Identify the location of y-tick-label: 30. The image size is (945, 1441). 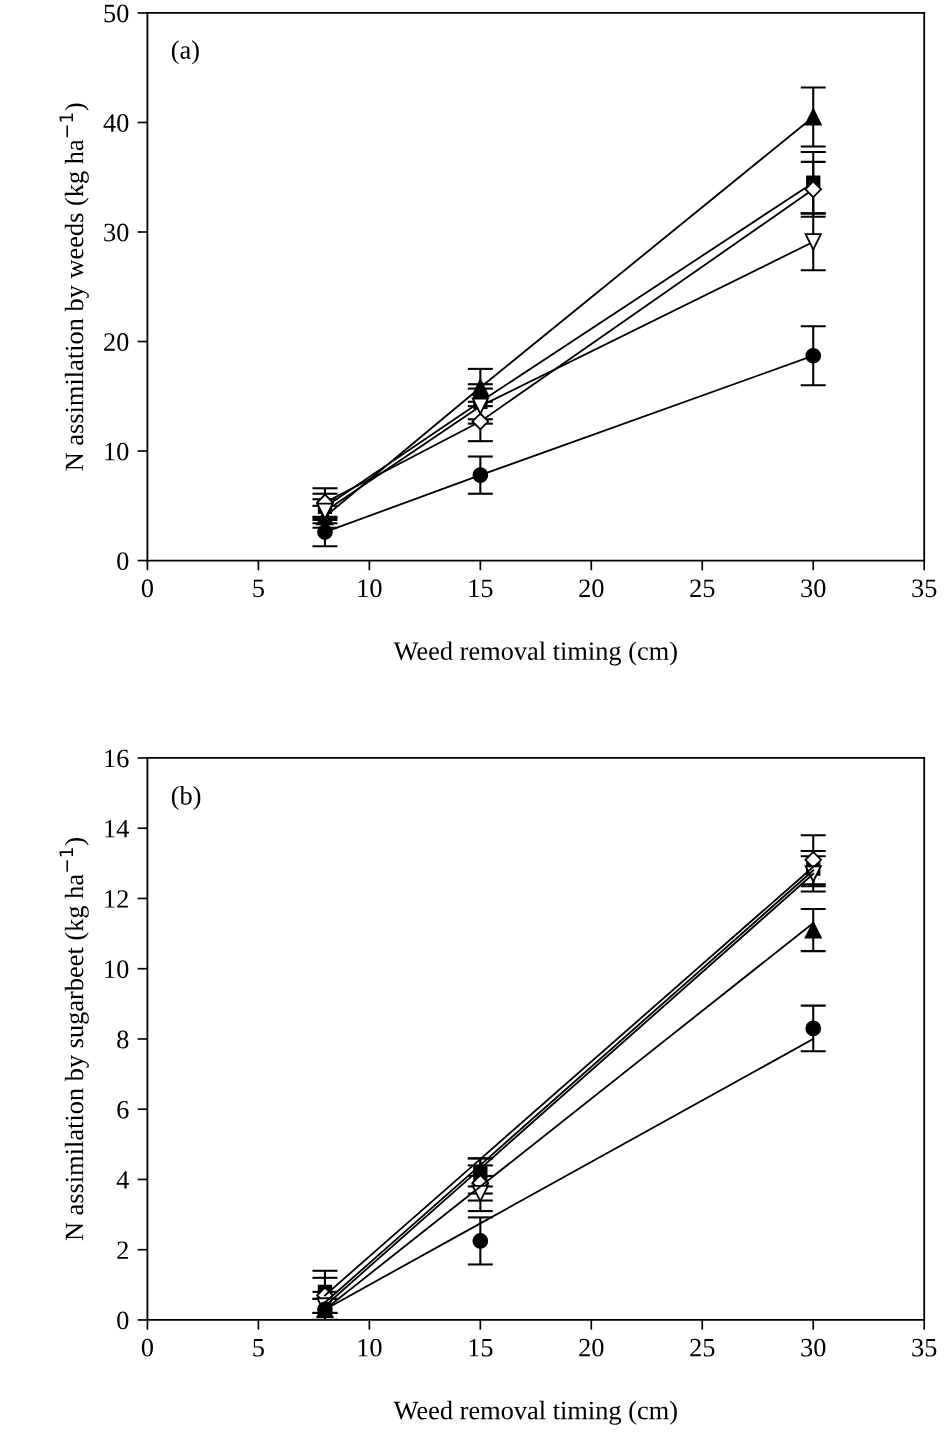
(116, 232).